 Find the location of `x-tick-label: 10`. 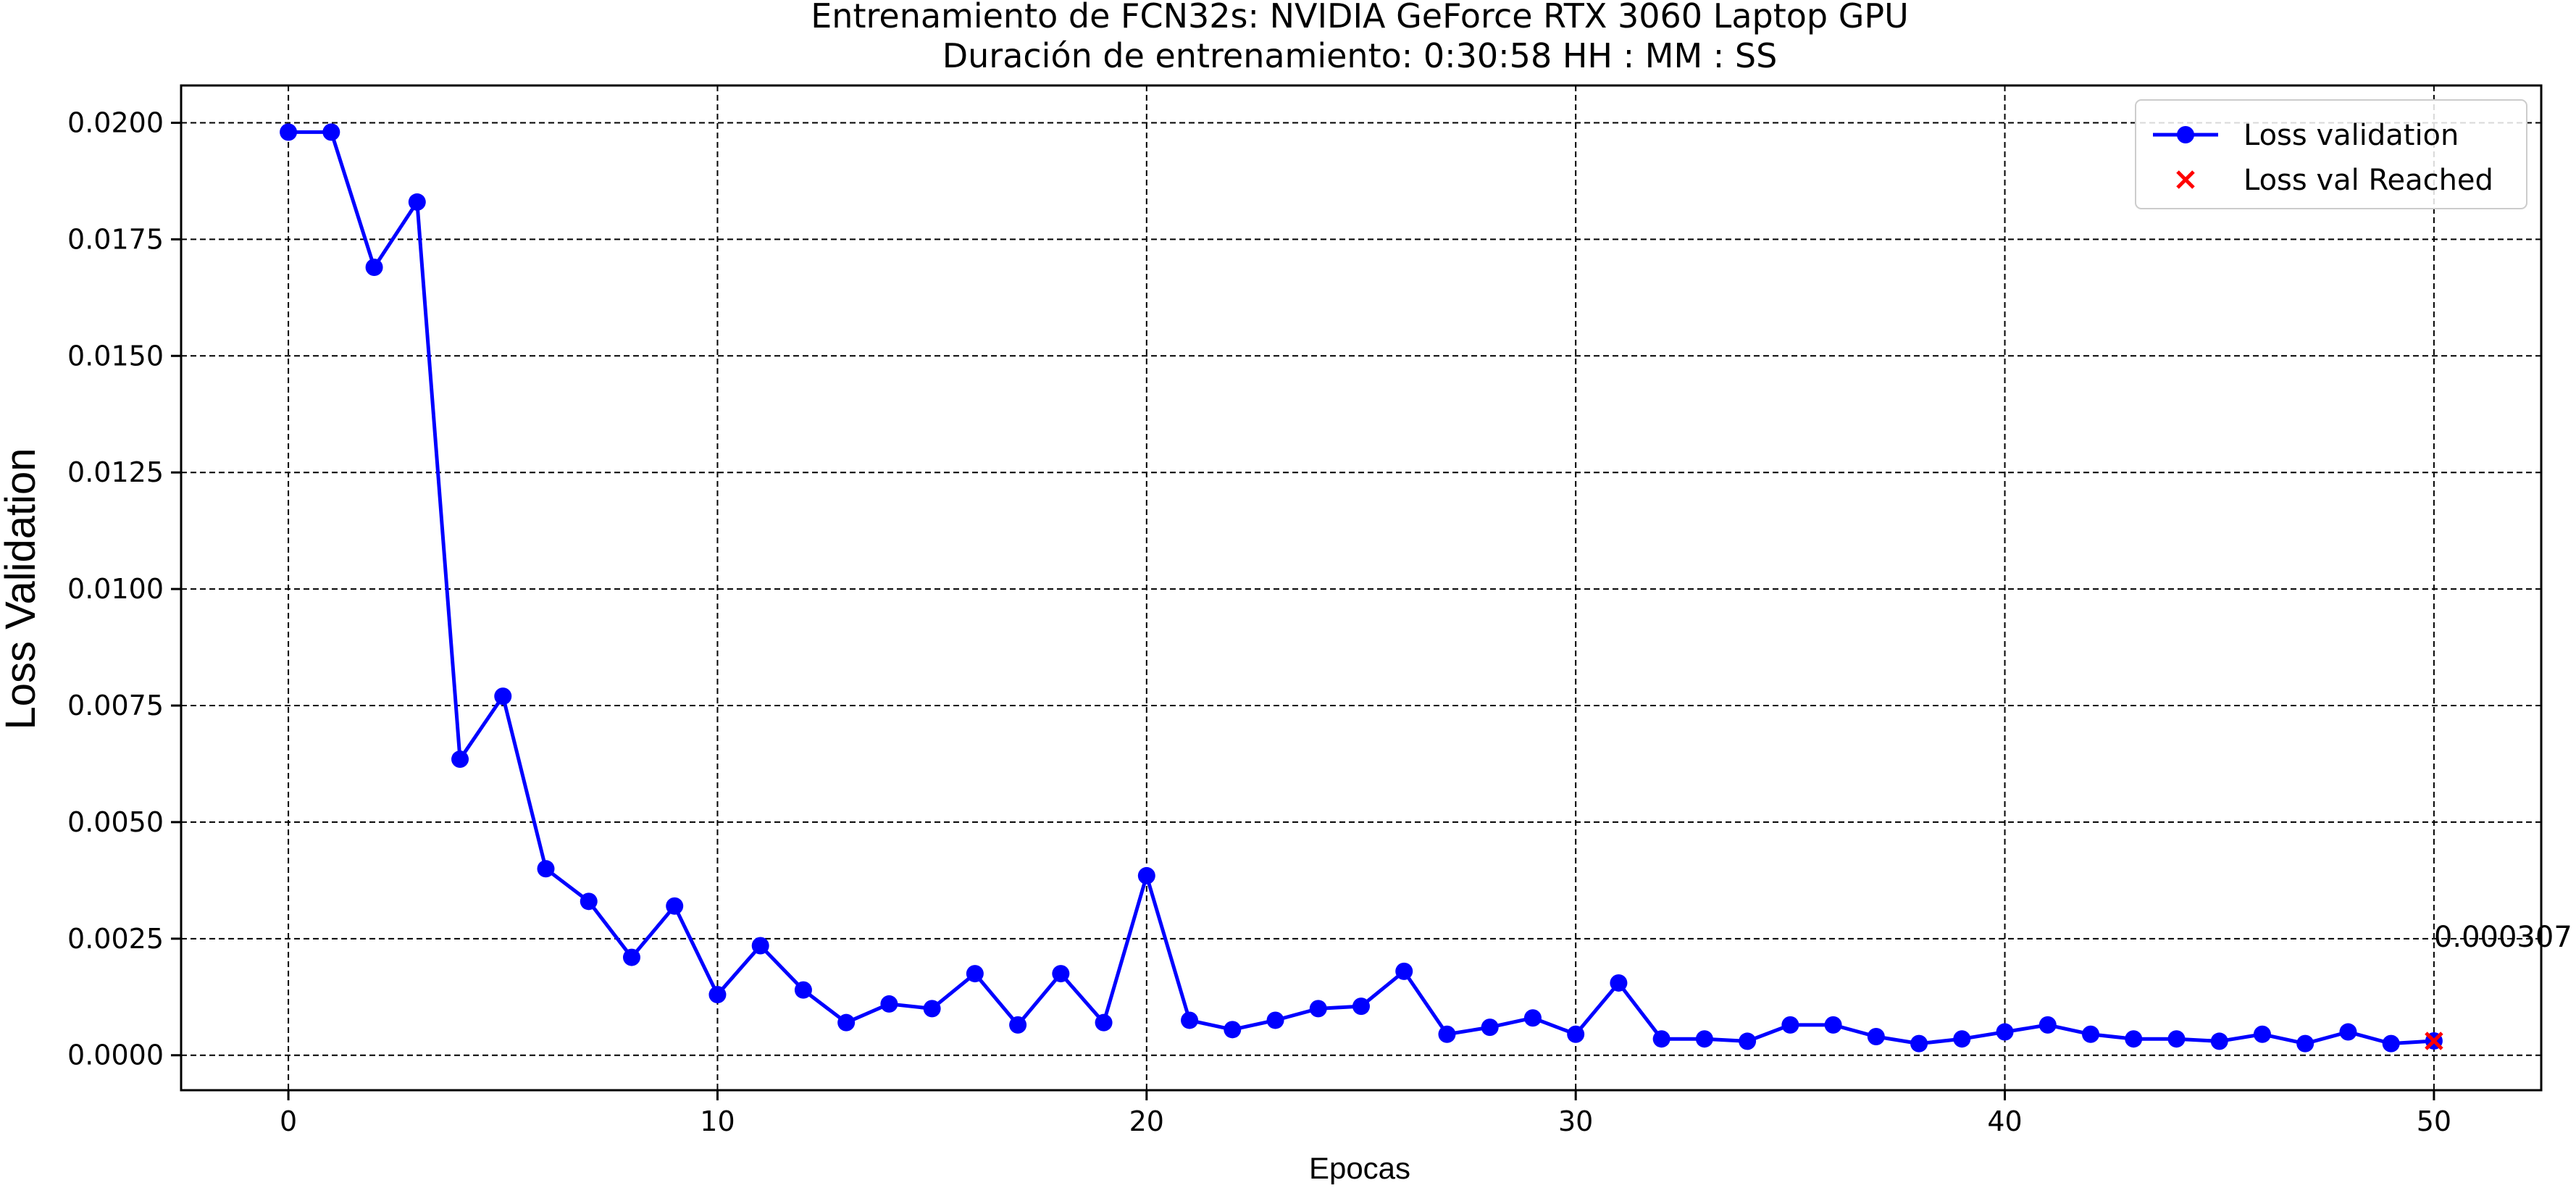

x-tick-label: 10 is located at coordinates (717, 1121).